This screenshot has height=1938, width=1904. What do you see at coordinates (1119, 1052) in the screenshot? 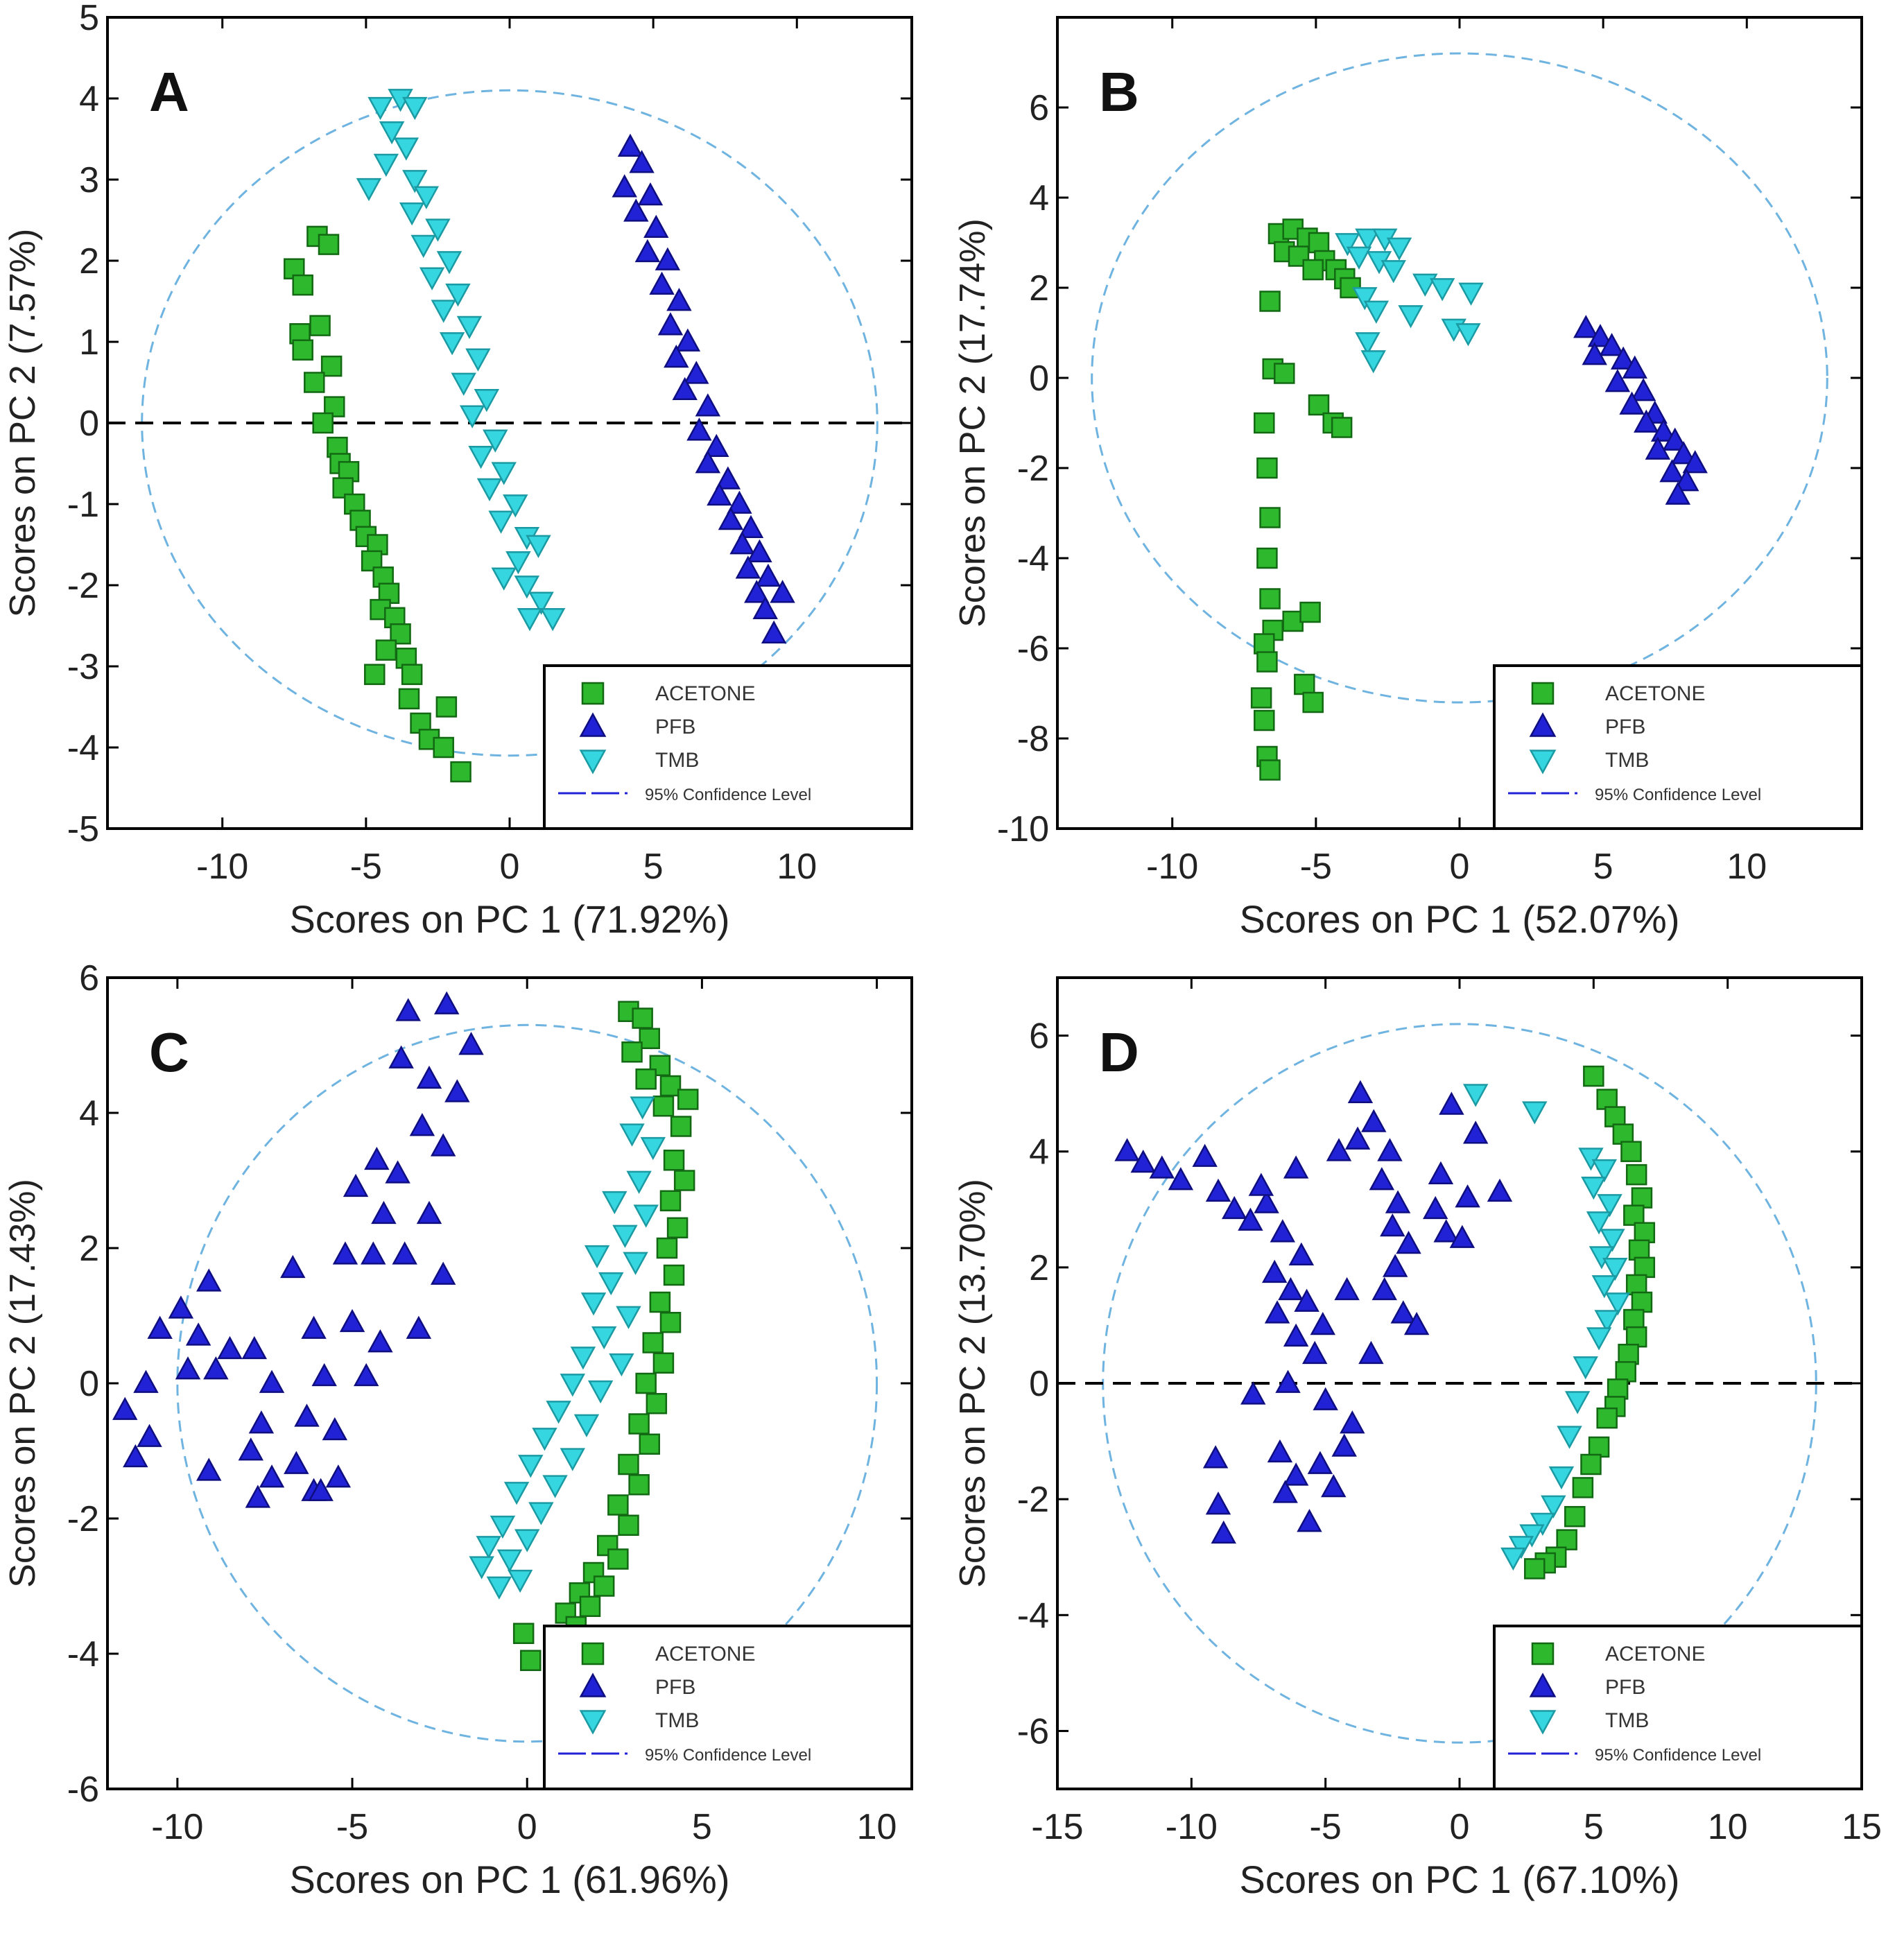
I see `panel-letter: D` at bounding box center [1119, 1052].